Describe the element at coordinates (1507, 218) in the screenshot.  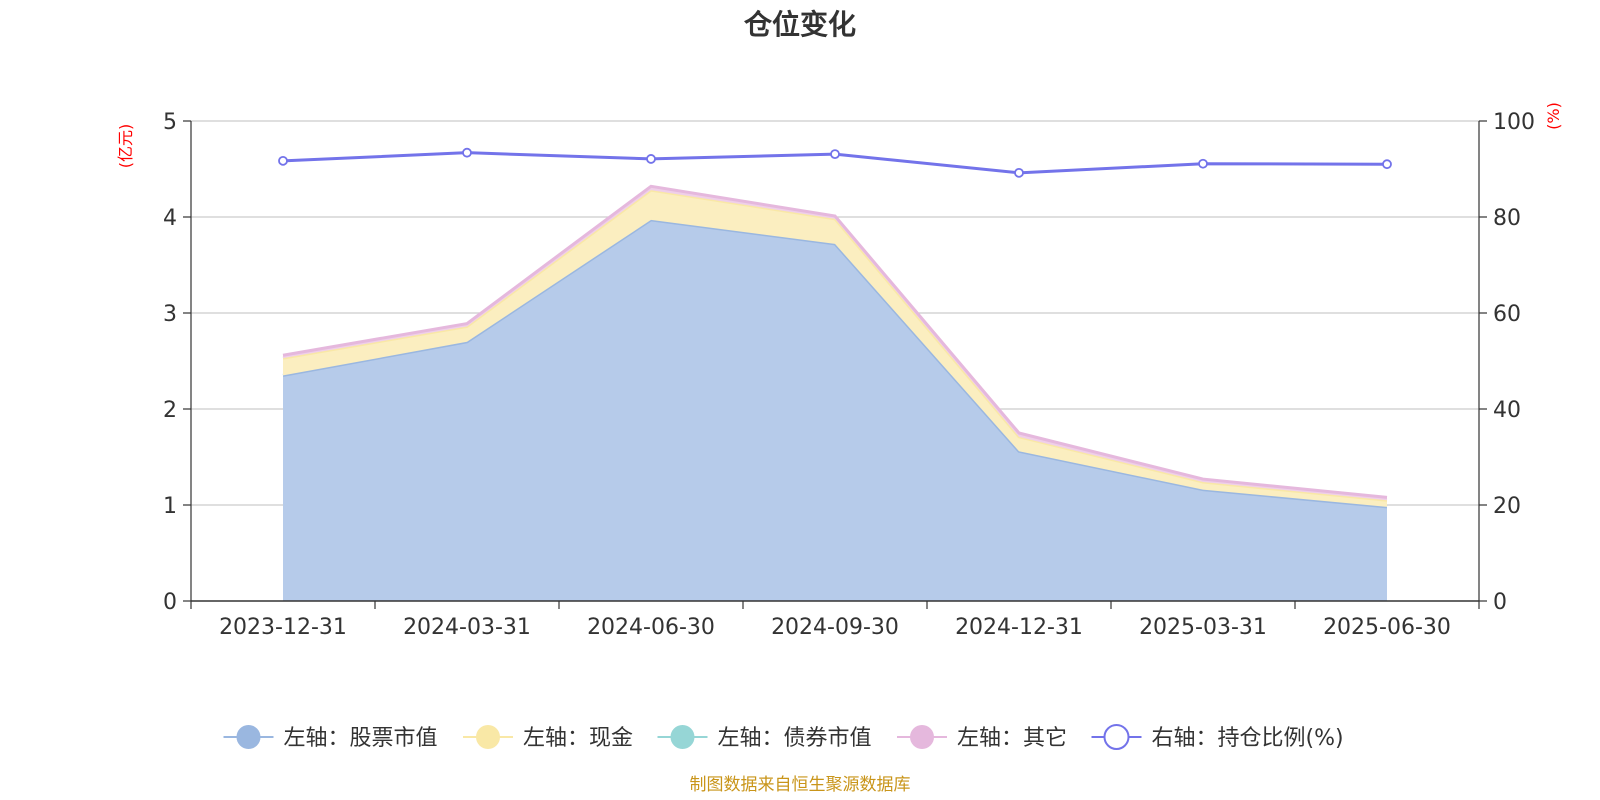
I see `right-axis-tick-label: 80` at that location.